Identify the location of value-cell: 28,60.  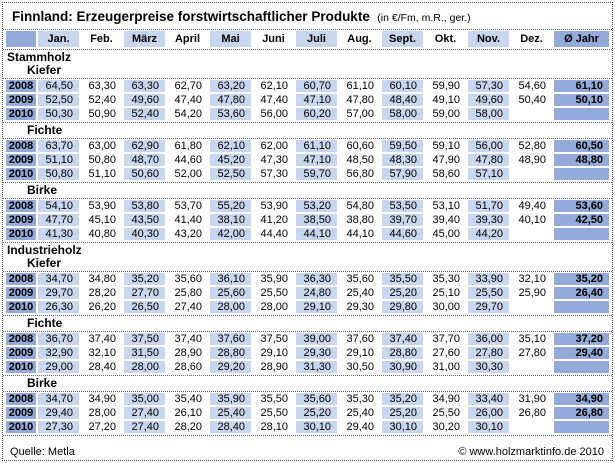
(188, 367).